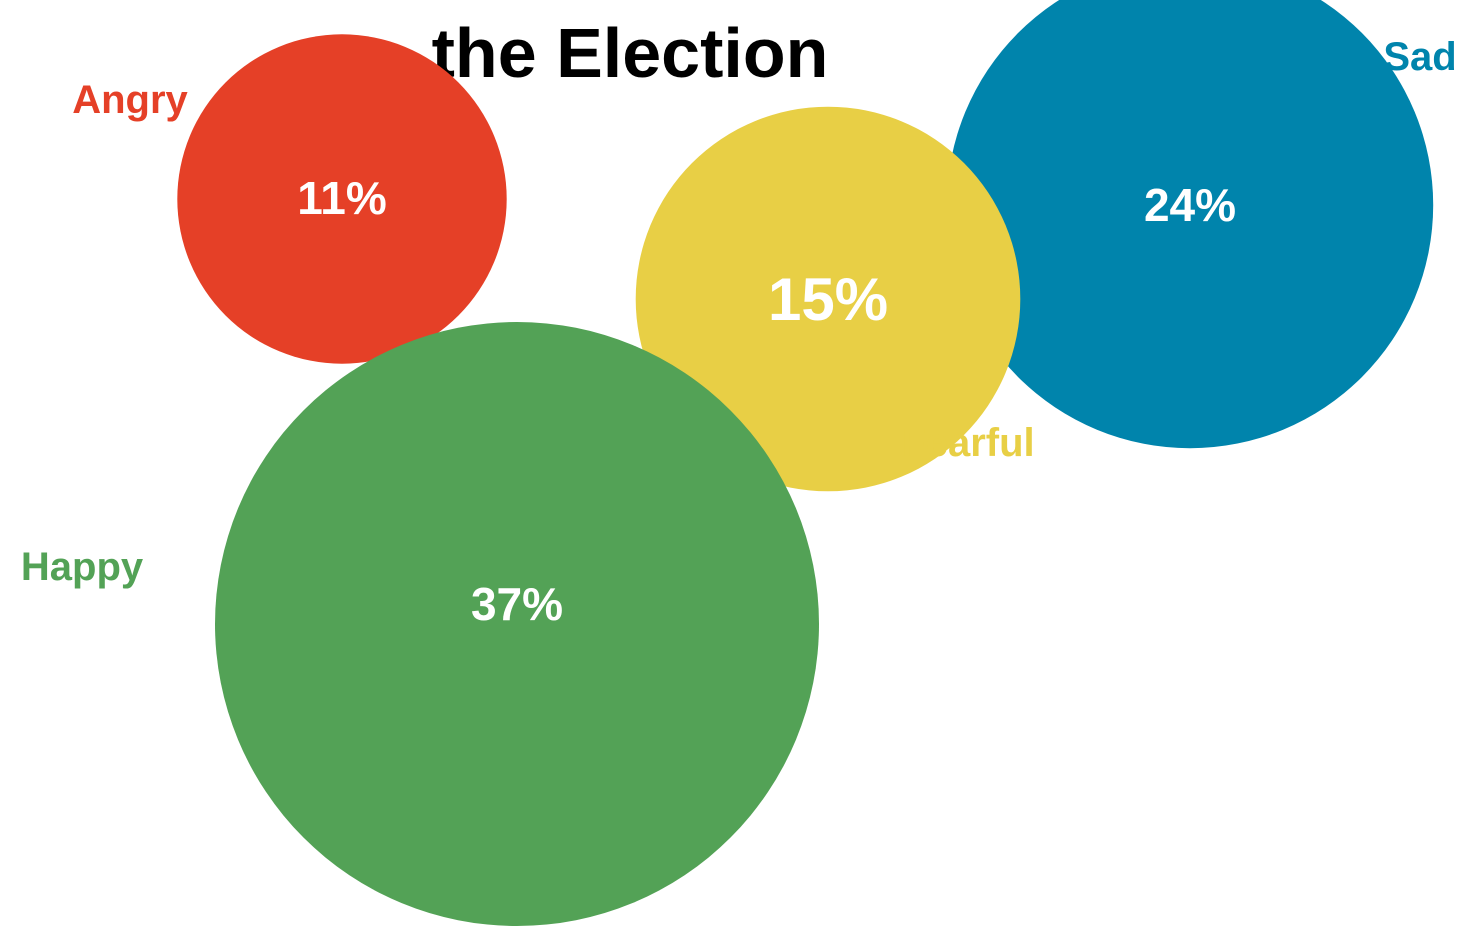  I want to click on chart-title: the Election, so click(630, 53).